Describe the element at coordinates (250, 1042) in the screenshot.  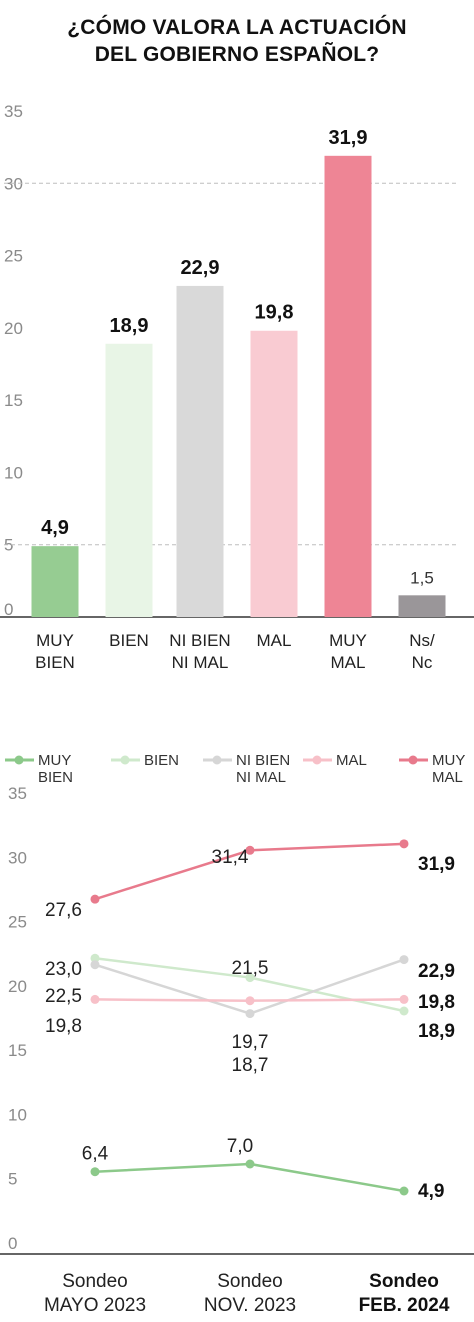
I see `series-value-label-3-1: 19,7` at that location.